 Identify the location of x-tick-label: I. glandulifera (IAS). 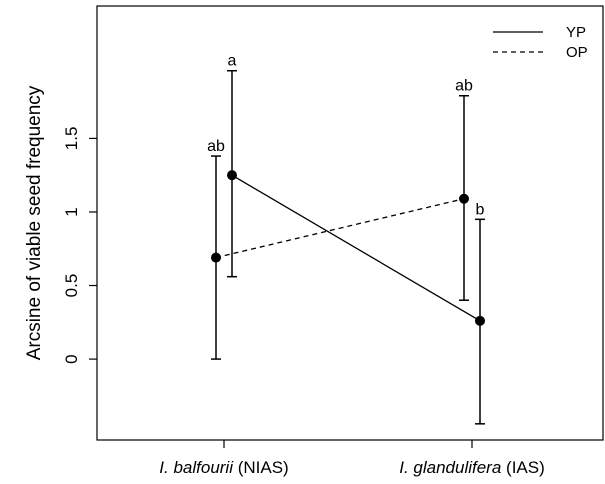
(472, 467).